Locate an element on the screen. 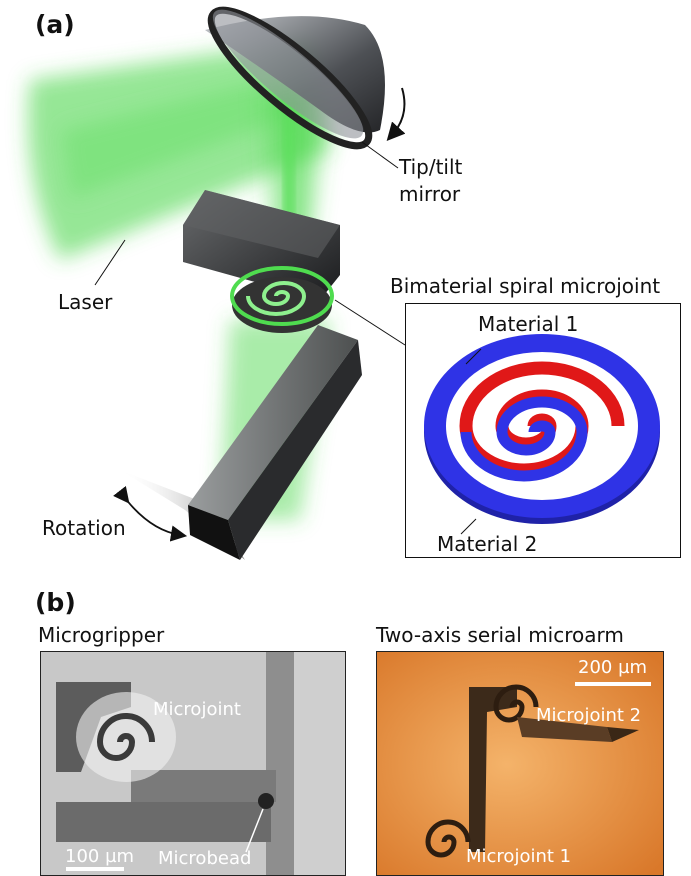 The image size is (691, 876). laser-beam-incoming is located at coordinates (179, 150).